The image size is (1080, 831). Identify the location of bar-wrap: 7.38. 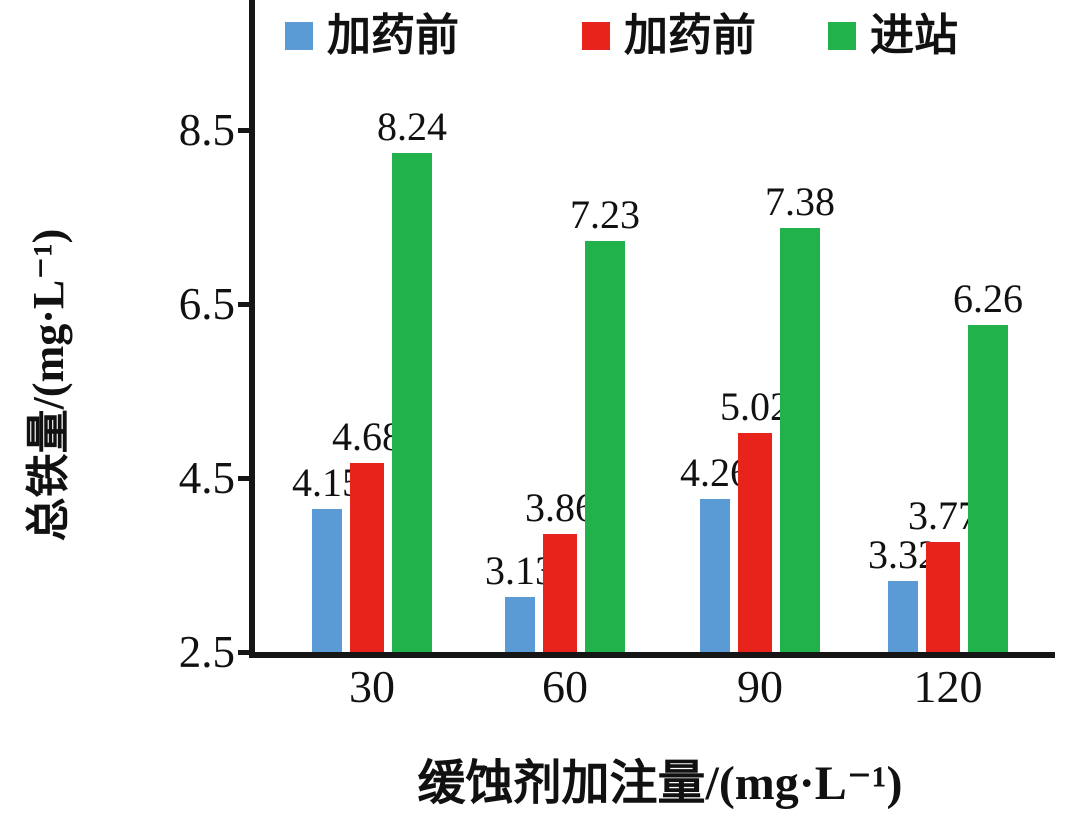
(800, 416).